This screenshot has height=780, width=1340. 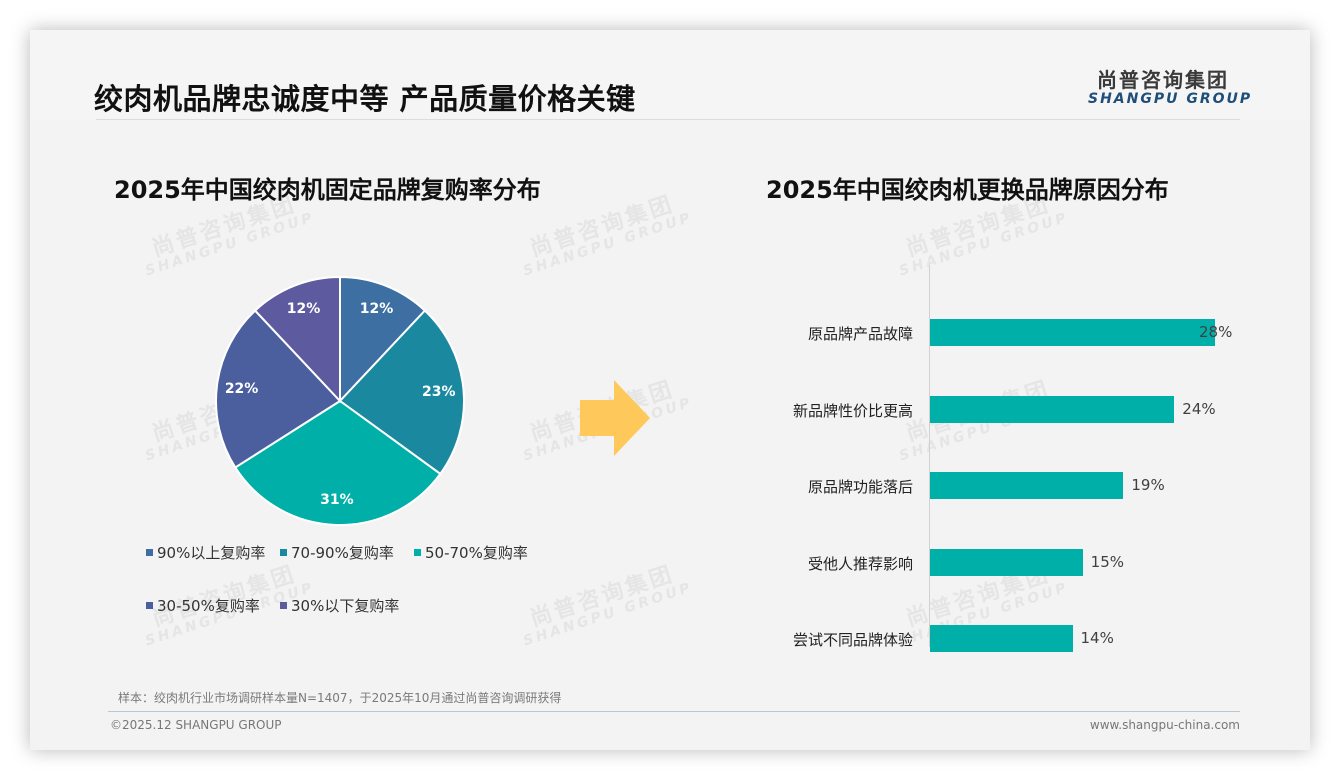 What do you see at coordinates (967, 190) in the screenshot?
I see `bar-chart-title: 2025年中国绞肉机更换品牌原因分布` at bounding box center [967, 190].